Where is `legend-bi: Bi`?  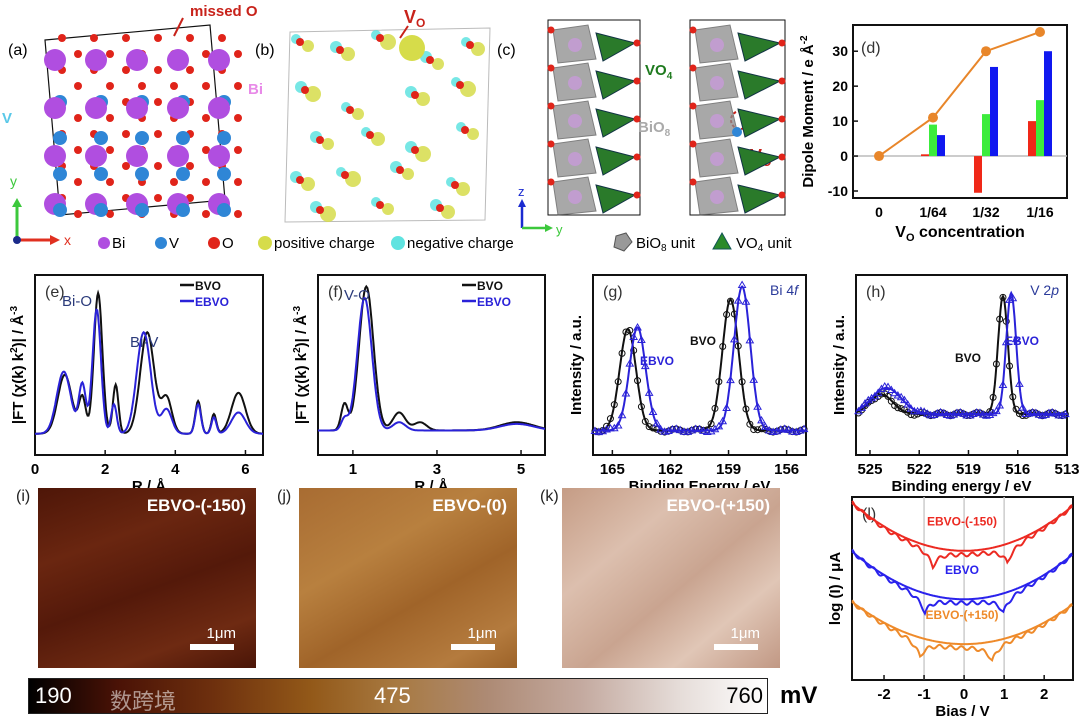 legend-bi: Bi is located at coordinates (118, 243).